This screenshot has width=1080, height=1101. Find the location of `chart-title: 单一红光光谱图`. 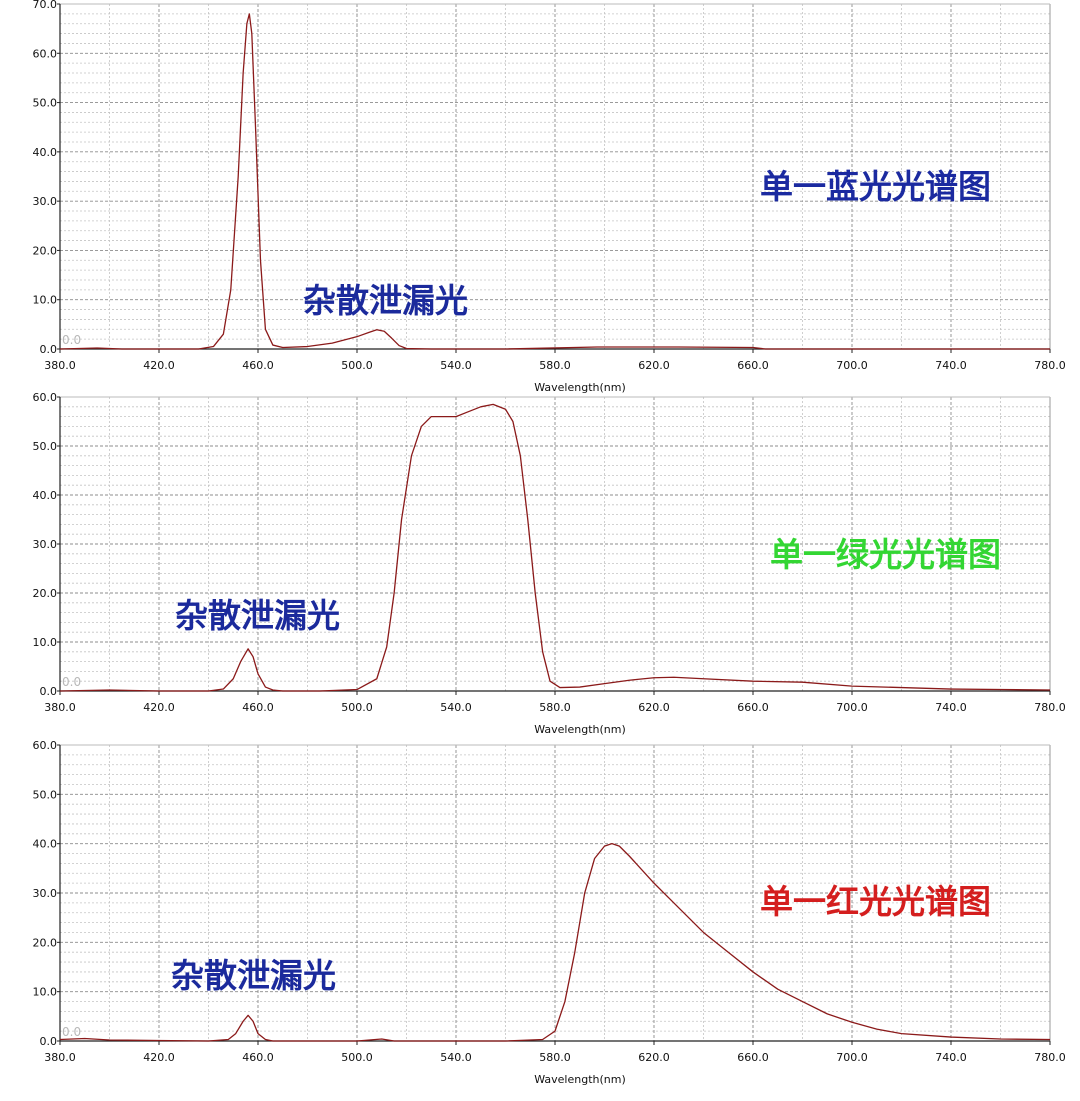

chart-title: 单一红光光谱图 is located at coordinates (875, 901).